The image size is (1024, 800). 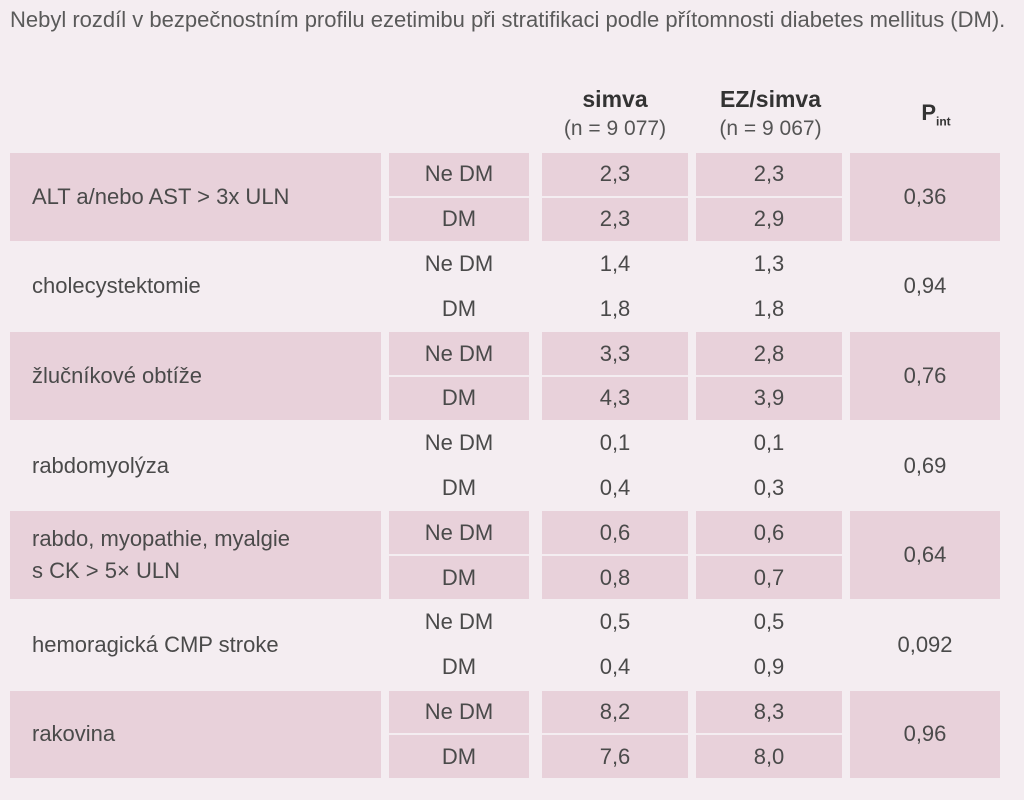 What do you see at coordinates (769, 487) in the screenshot?
I see `ezsimva-value-cell: 0,3` at bounding box center [769, 487].